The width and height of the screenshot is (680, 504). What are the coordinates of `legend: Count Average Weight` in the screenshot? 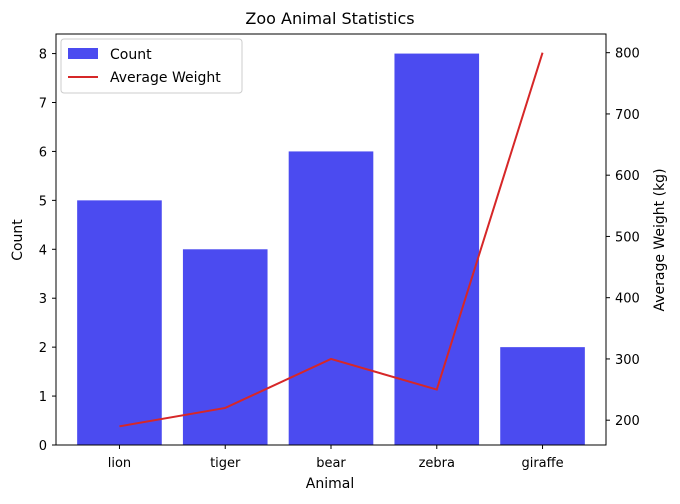 It's located at (151, 66).